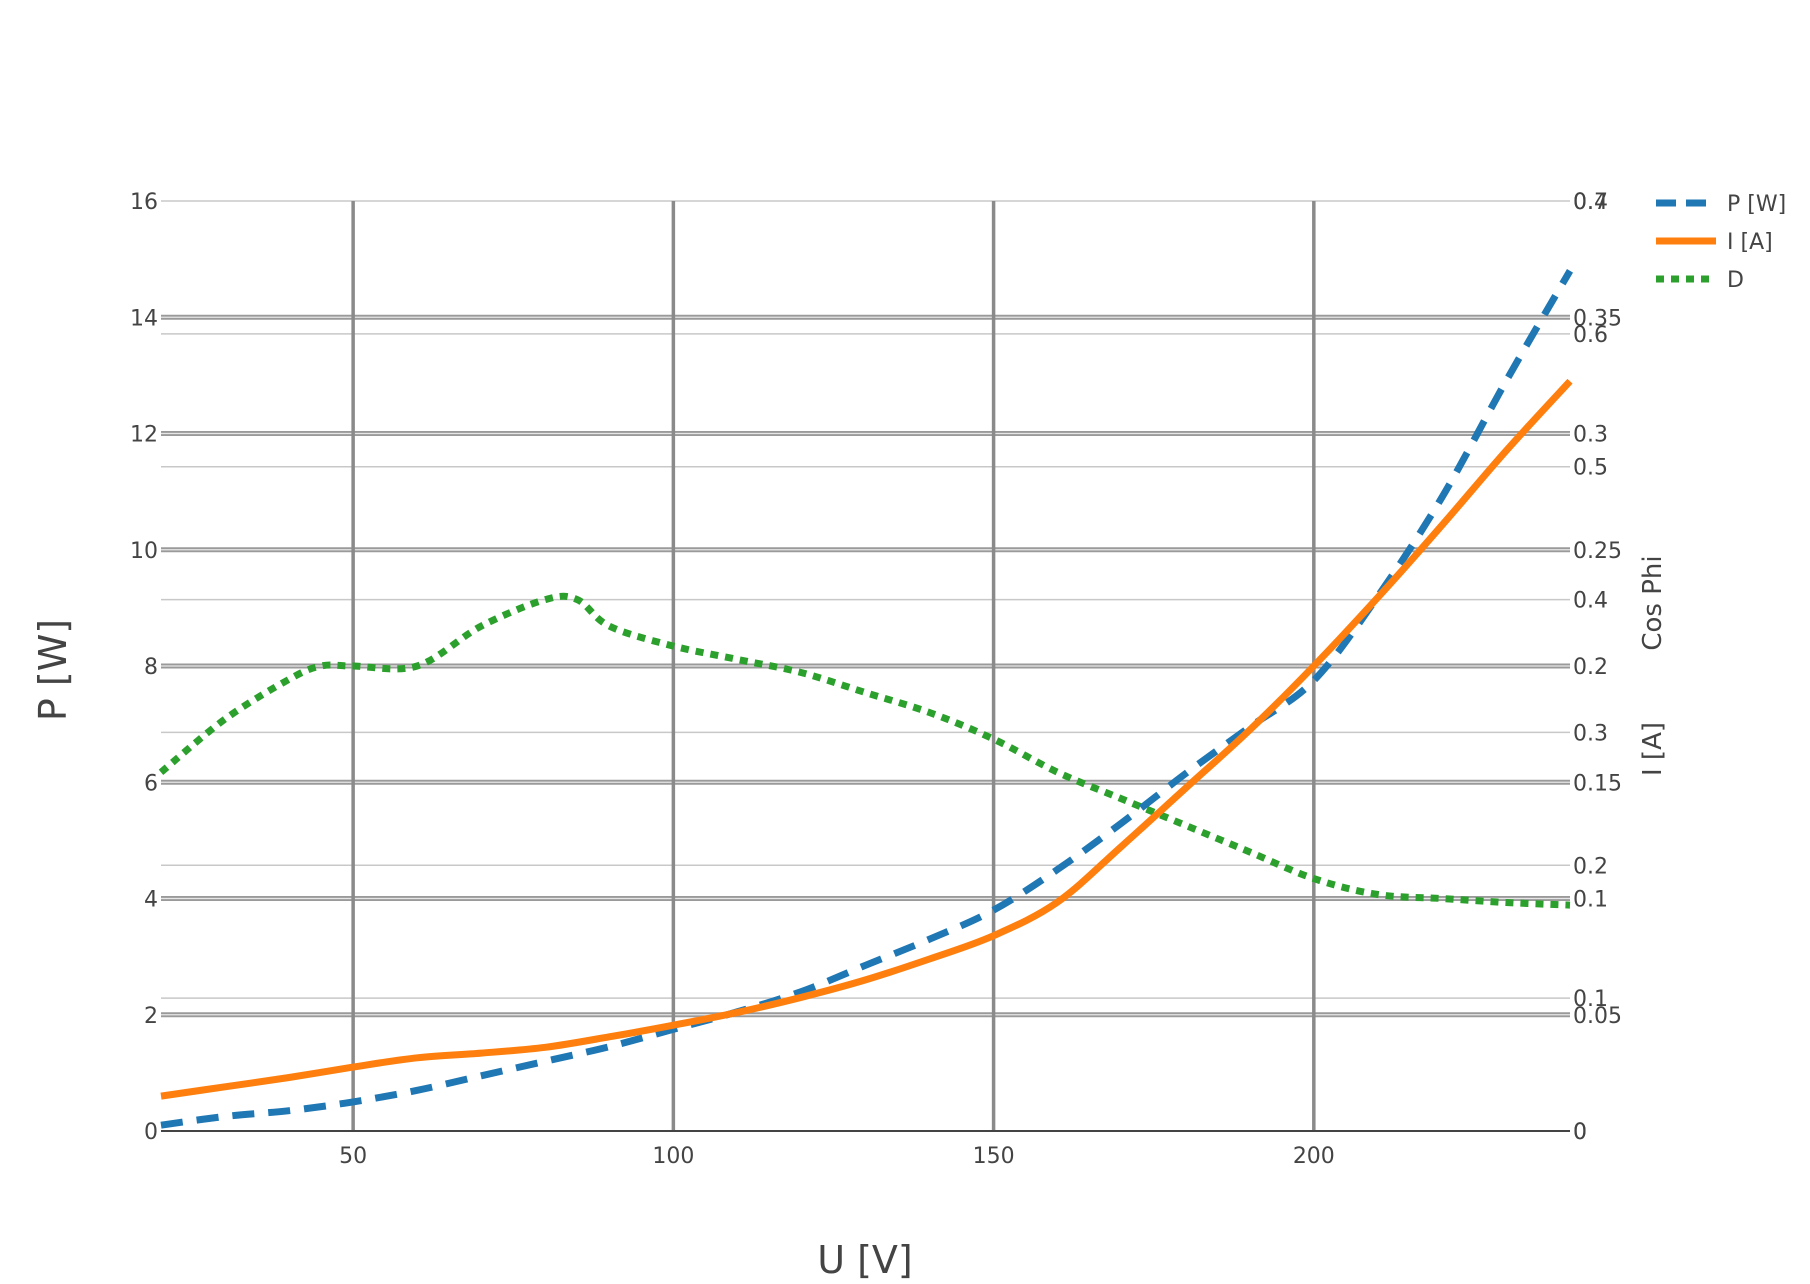 Image resolution: width=1810 pixels, height=1284 pixels. I want to click on y-axis-cos-phi-title: Cos Phi, so click(1653, 602).